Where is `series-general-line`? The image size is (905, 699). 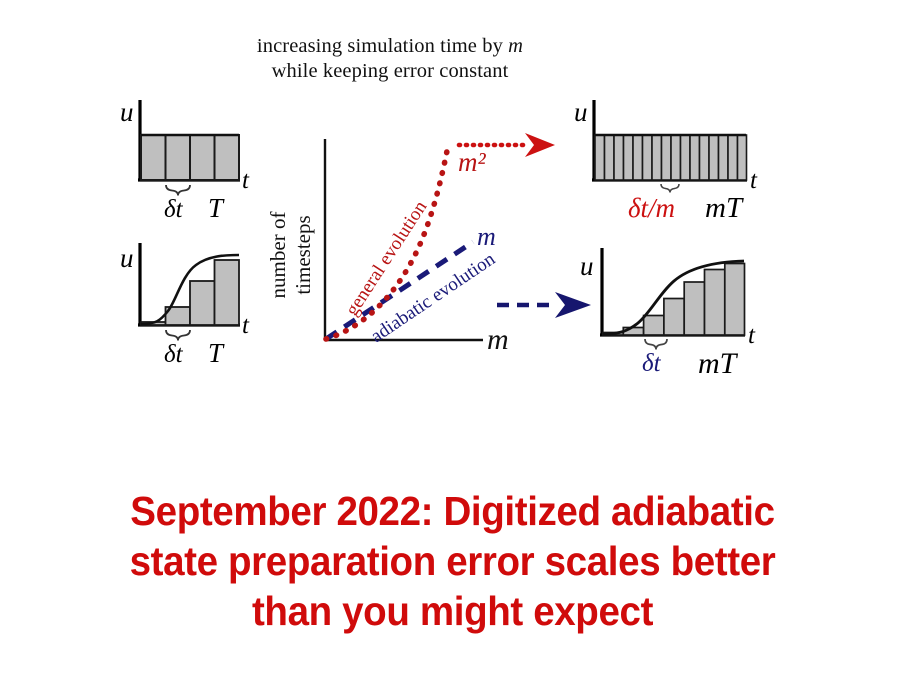 series-general-line is located at coordinates (386, 245).